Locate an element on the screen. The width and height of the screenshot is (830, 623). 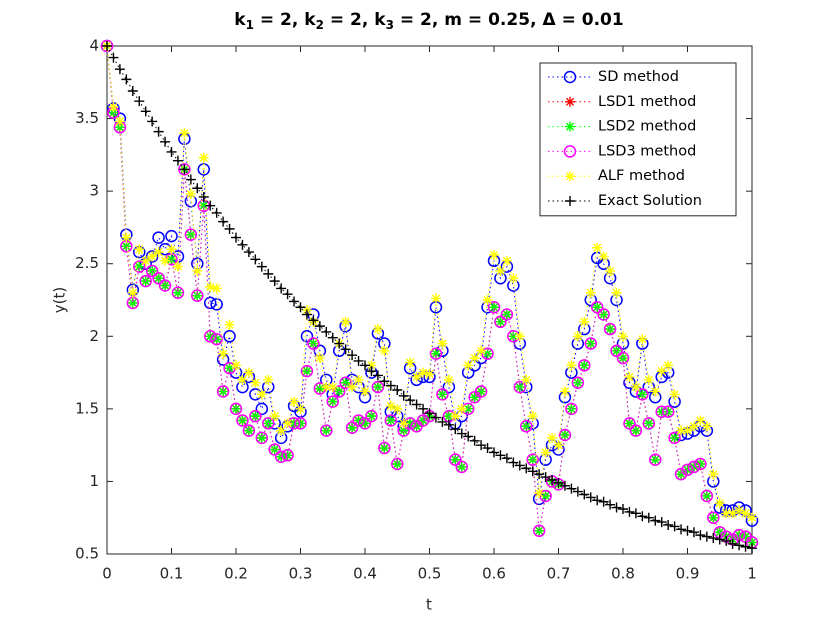
y-tick-label: 3 is located at coordinates (94, 191).